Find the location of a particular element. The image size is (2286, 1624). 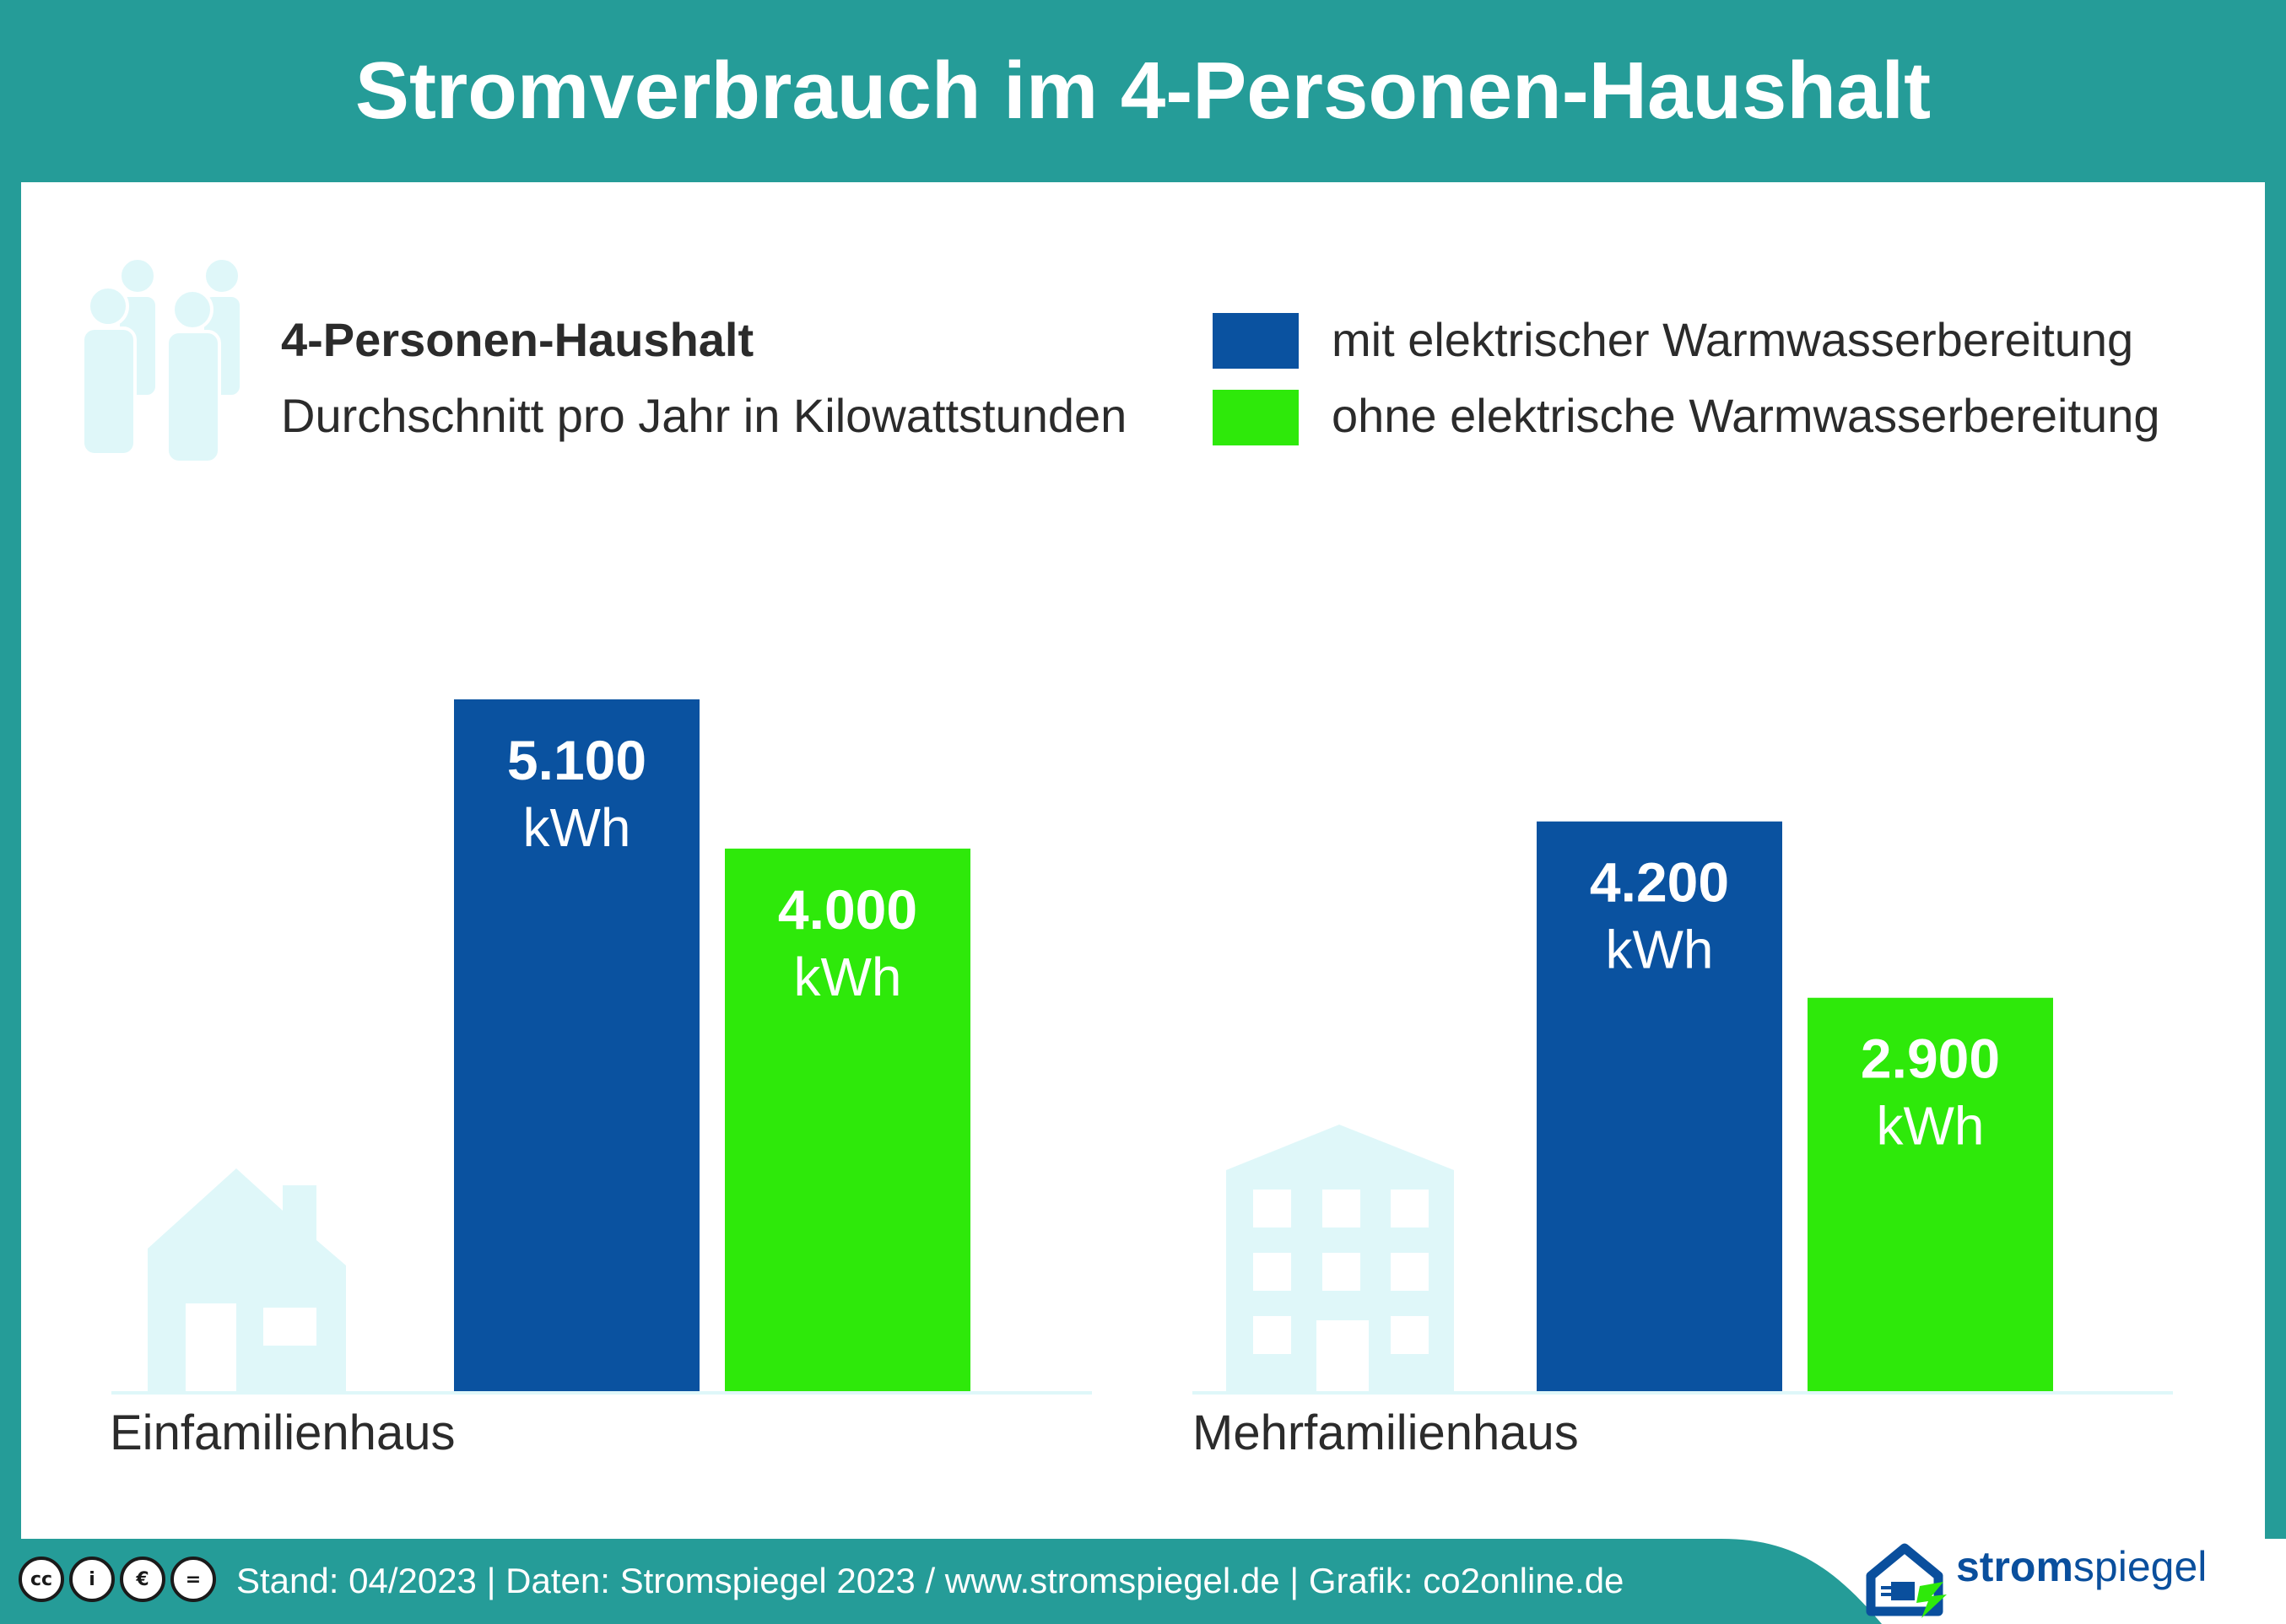

cc-license-icons: cc i € = is located at coordinates (117, 1582).